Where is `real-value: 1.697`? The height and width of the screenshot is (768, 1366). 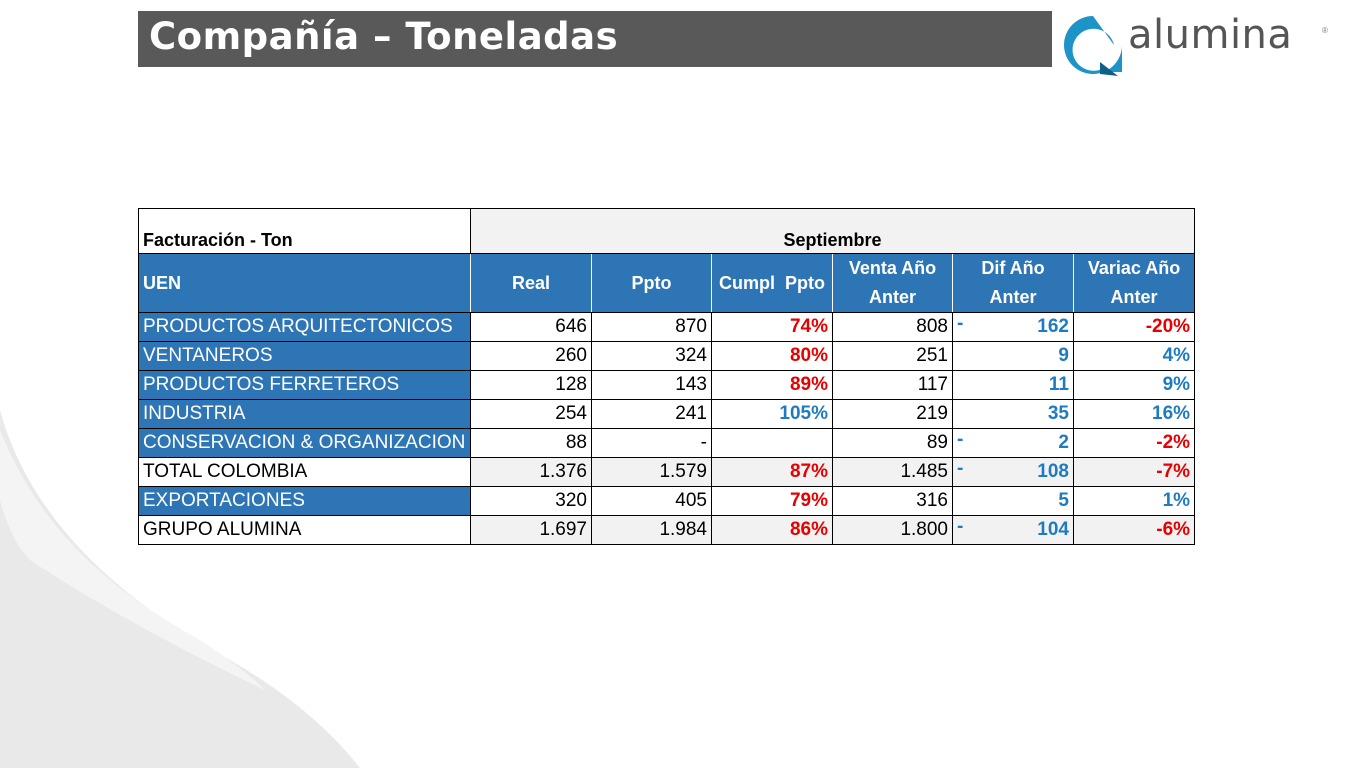
real-value: 1.697 is located at coordinates (531, 530).